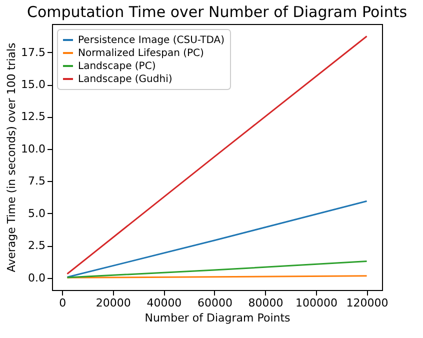  I want to click on x-tick-label: 100000, so click(317, 303).